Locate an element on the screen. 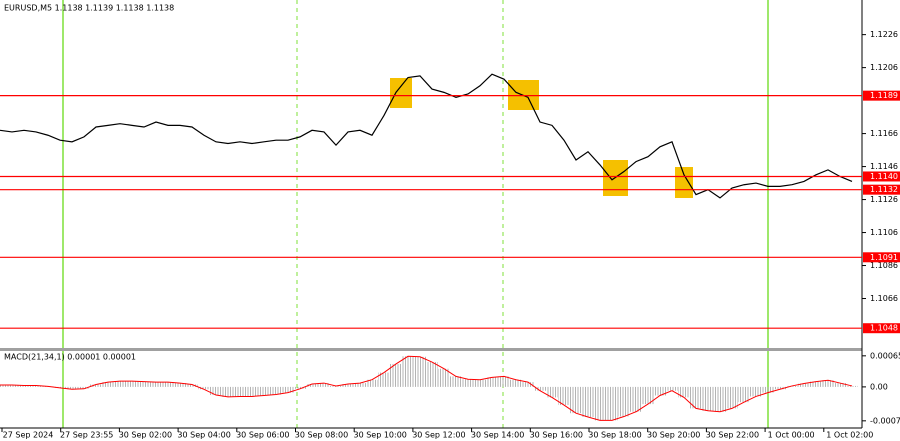 This screenshot has width=900, height=441. y-tick-label: 1.1146 is located at coordinates (884, 166).